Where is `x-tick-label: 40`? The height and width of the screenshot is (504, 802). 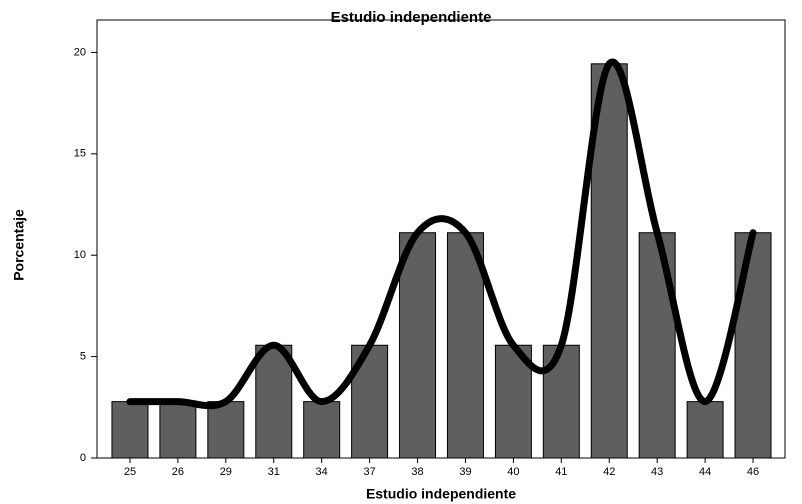 x-tick-label: 40 is located at coordinates (513, 472).